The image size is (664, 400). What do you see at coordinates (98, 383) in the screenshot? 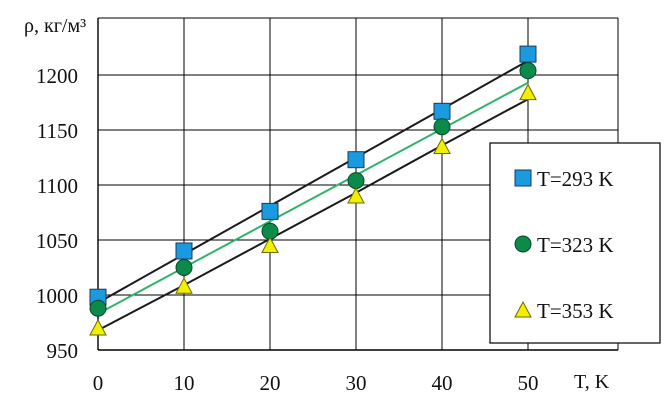
I see `x-tick-label: 0` at bounding box center [98, 383].